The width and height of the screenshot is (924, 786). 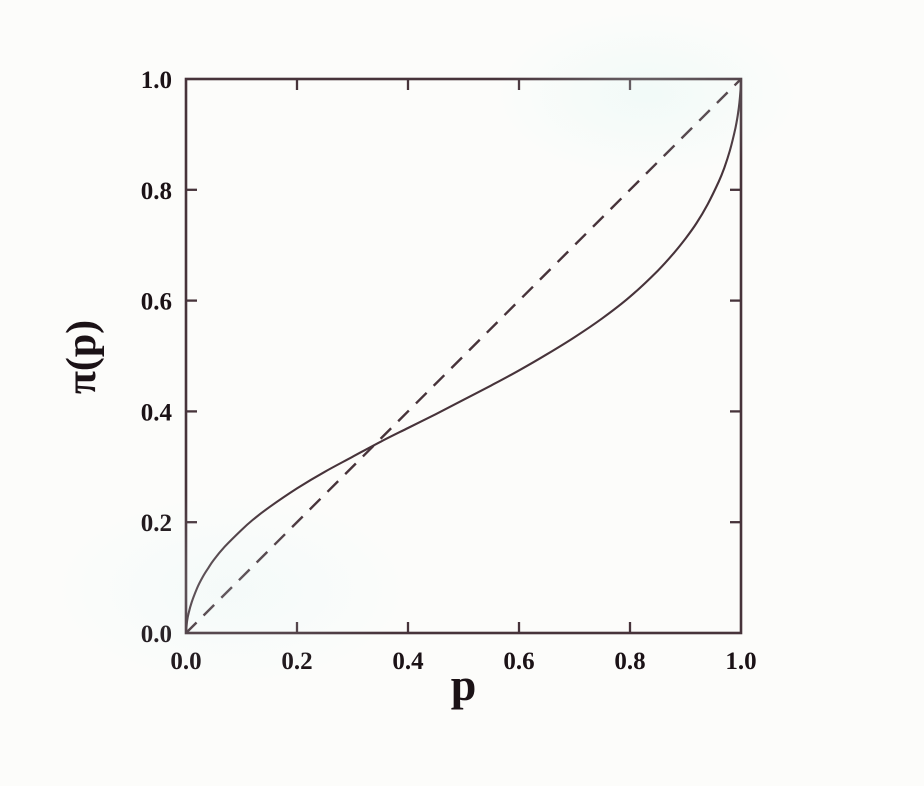 I want to click on y-tick-label: 0.6, so click(x=156, y=302).